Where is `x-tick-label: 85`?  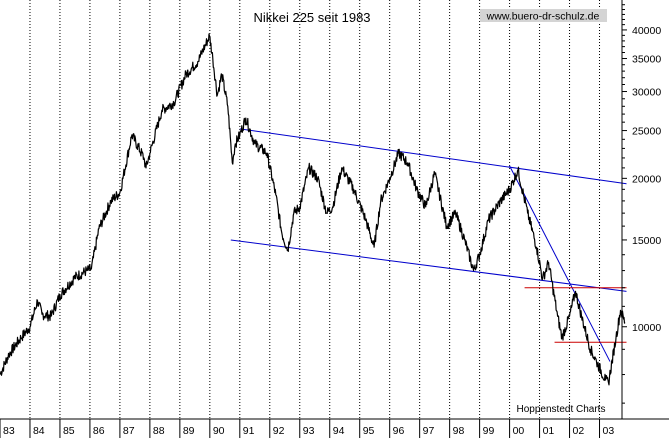 x-tick-label: 85 is located at coordinates (69, 431).